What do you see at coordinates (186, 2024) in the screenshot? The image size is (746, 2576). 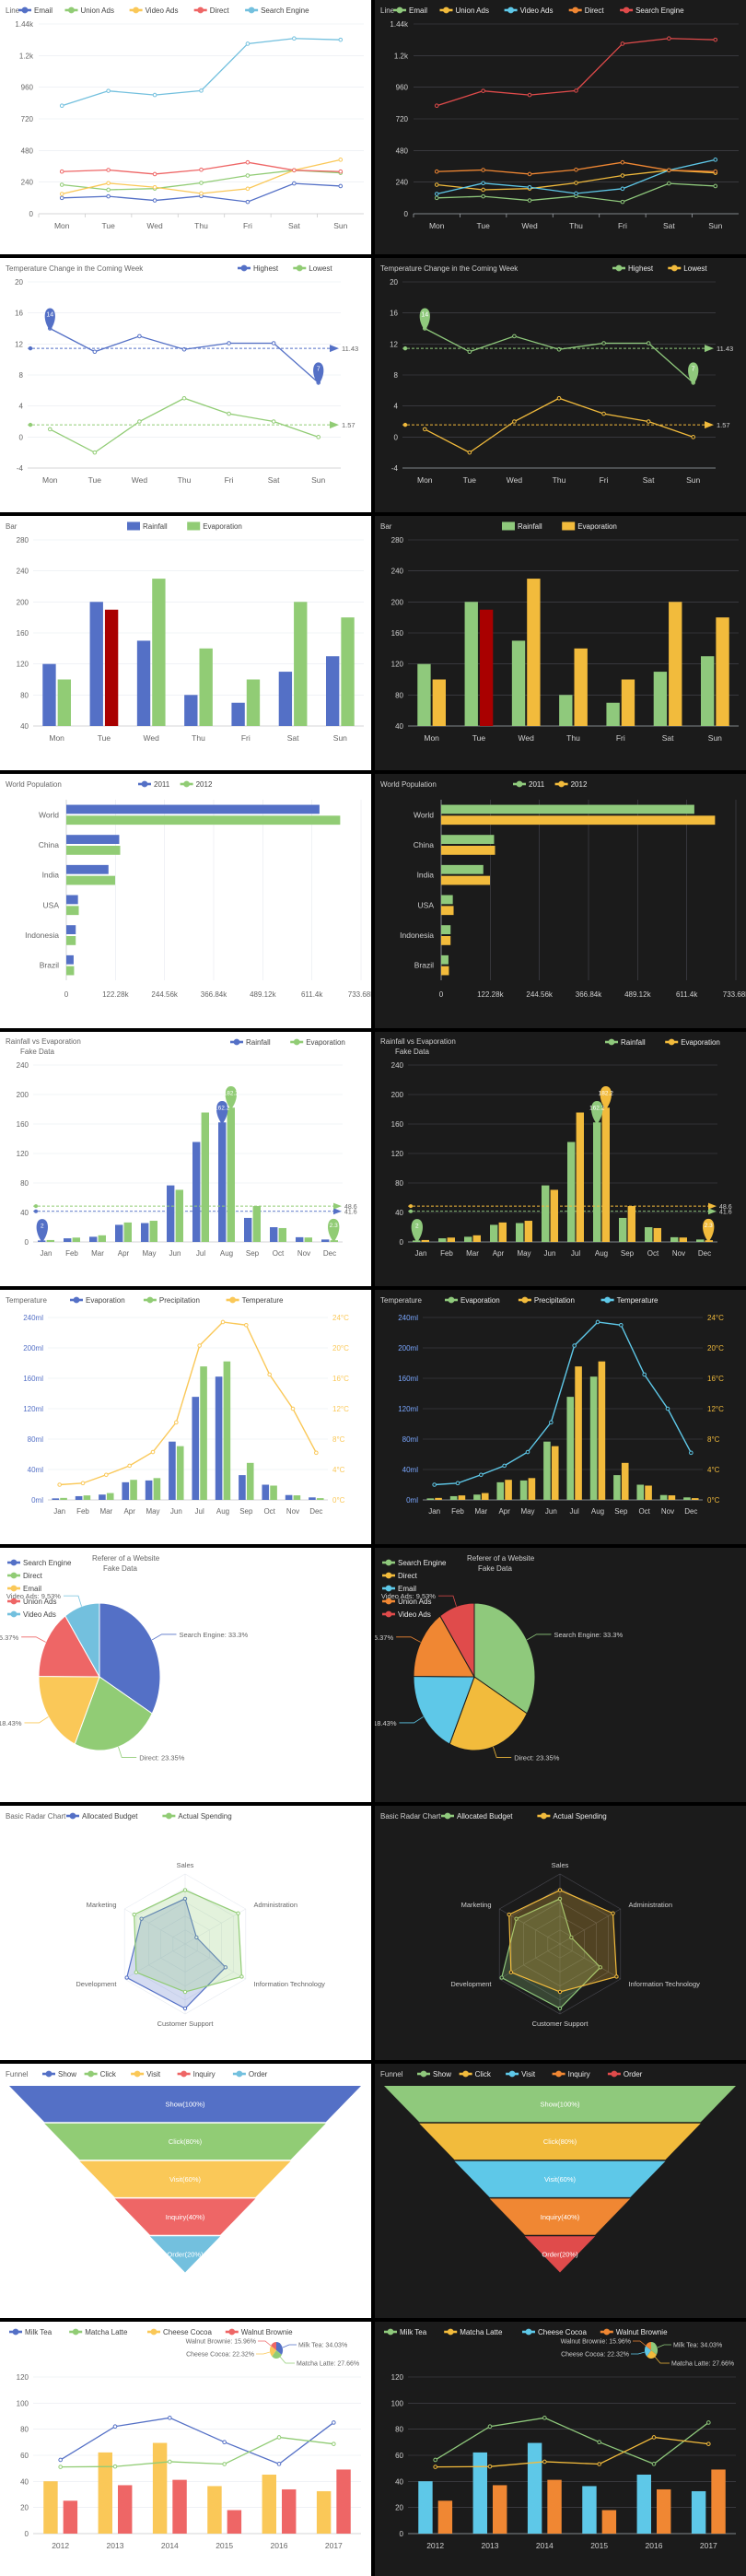 I see `radar-indicator-3: Customer Support` at bounding box center [186, 2024].